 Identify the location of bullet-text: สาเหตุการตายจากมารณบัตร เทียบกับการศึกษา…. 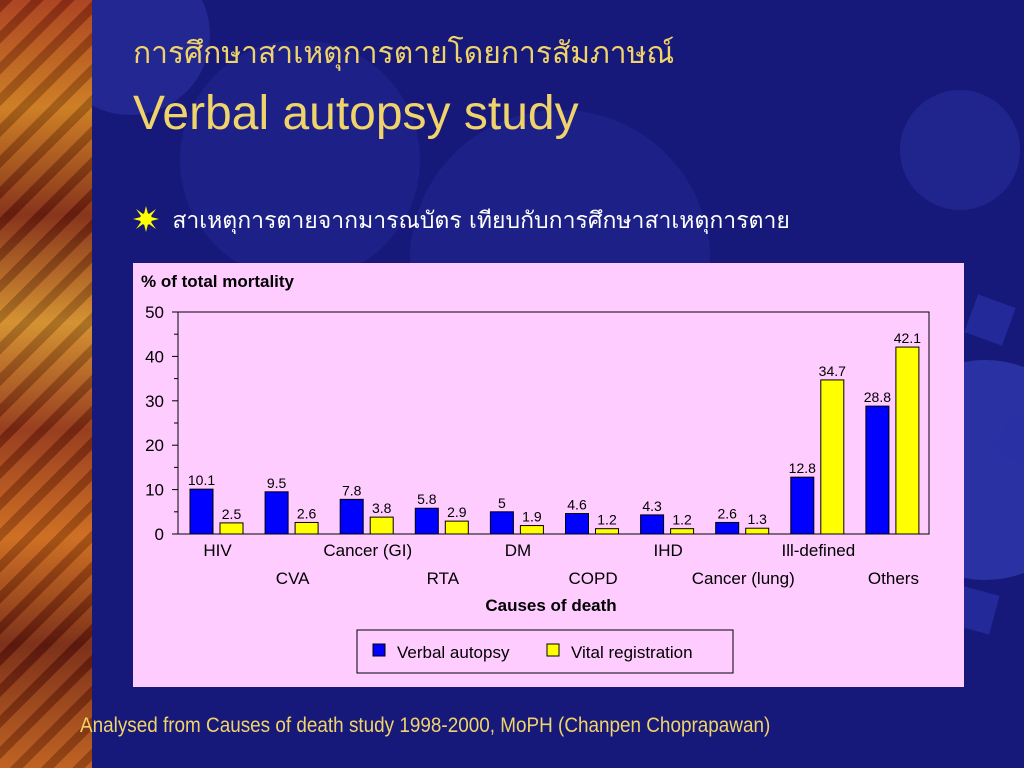
(481, 221).